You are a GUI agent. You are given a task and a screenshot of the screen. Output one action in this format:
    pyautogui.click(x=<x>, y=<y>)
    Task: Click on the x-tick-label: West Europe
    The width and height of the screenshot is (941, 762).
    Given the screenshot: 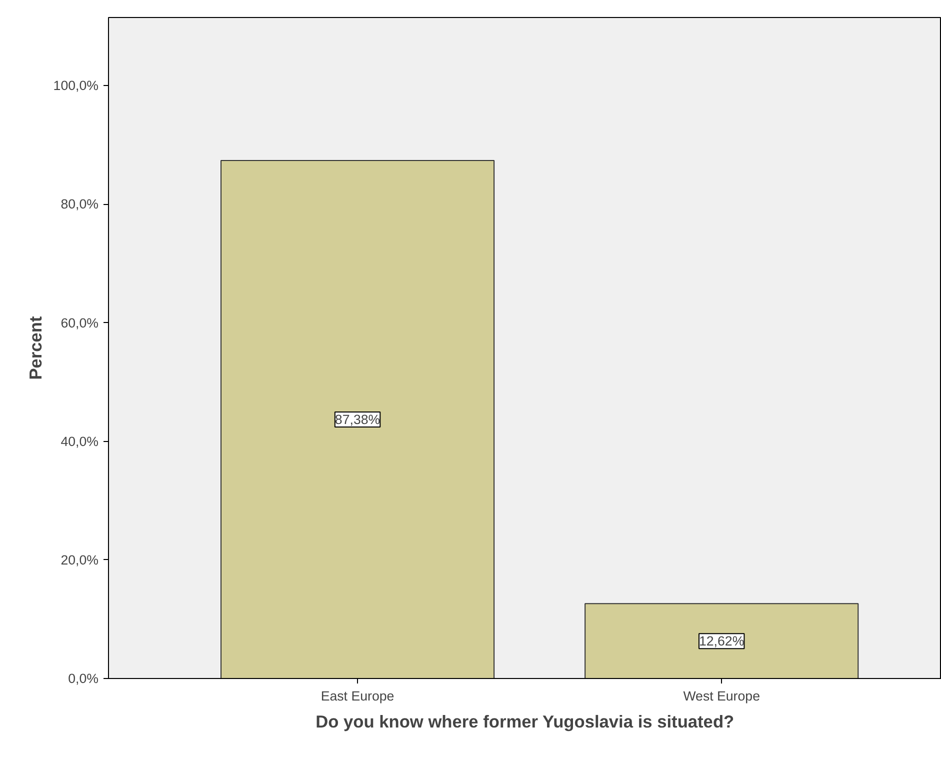 What is the action you would take?
    pyautogui.click(x=721, y=696)
    